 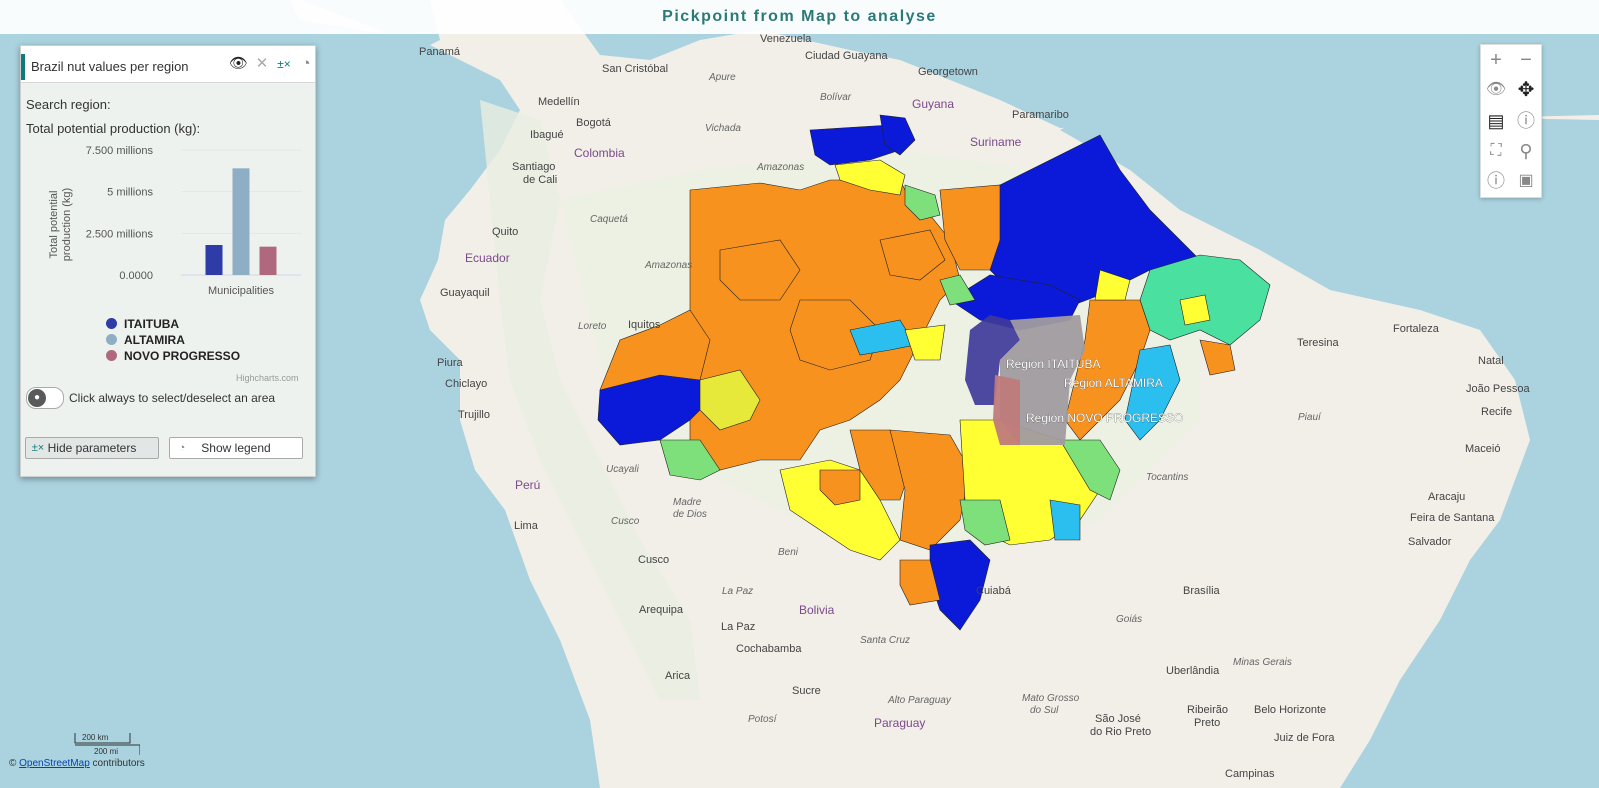 I want to click on svg-text: Bolívar, so click(x=836, y=97).